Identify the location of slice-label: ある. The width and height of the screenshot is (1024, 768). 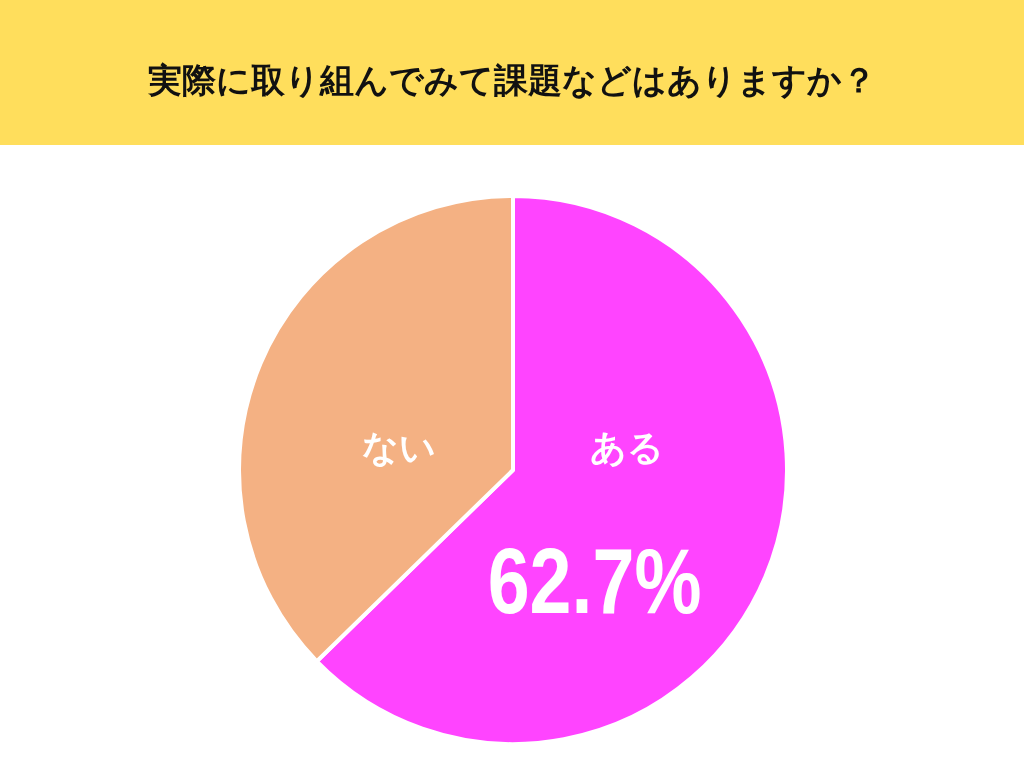
(626, 447).